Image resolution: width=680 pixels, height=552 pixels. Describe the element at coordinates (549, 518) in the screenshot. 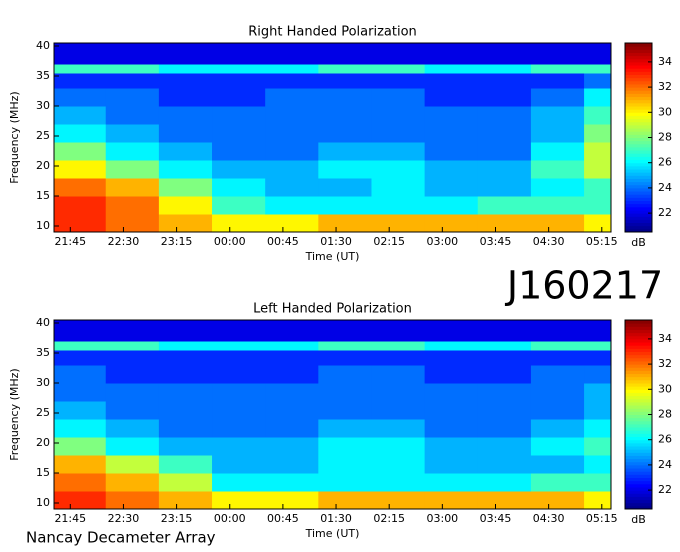

I see `x-tick-label: 04:30` at that location.